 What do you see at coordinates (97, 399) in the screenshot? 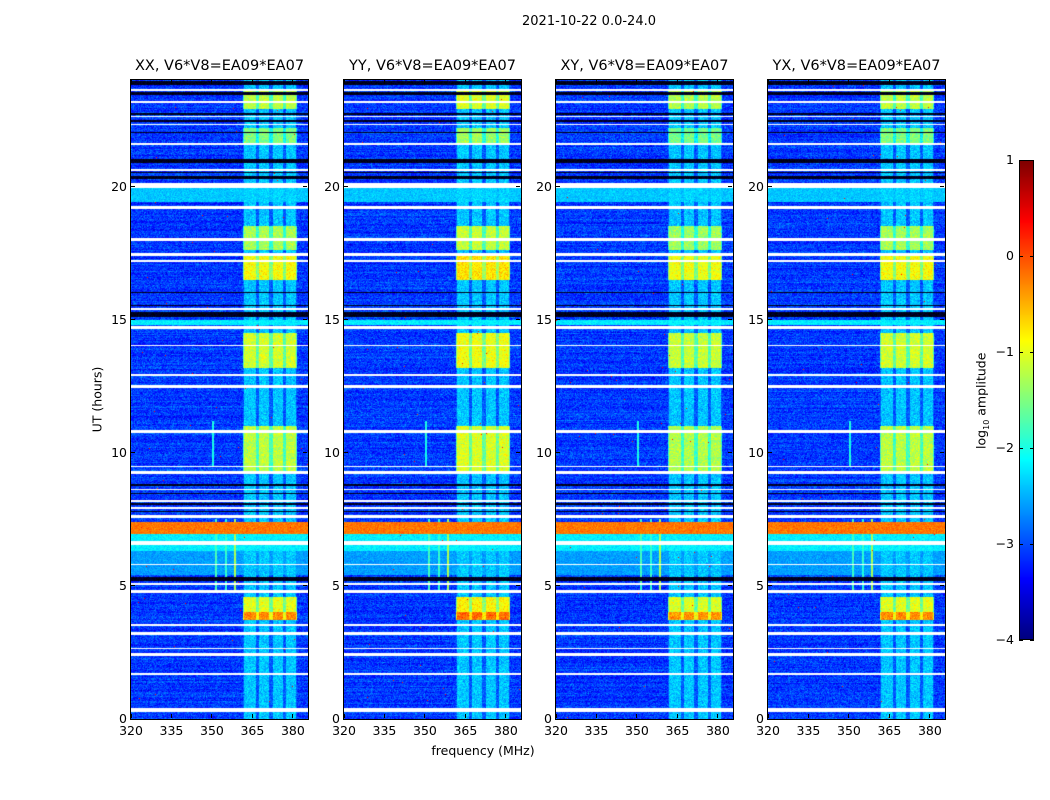
I see `y-axis-label: UT (hours)` at bounding box center [97, 399].